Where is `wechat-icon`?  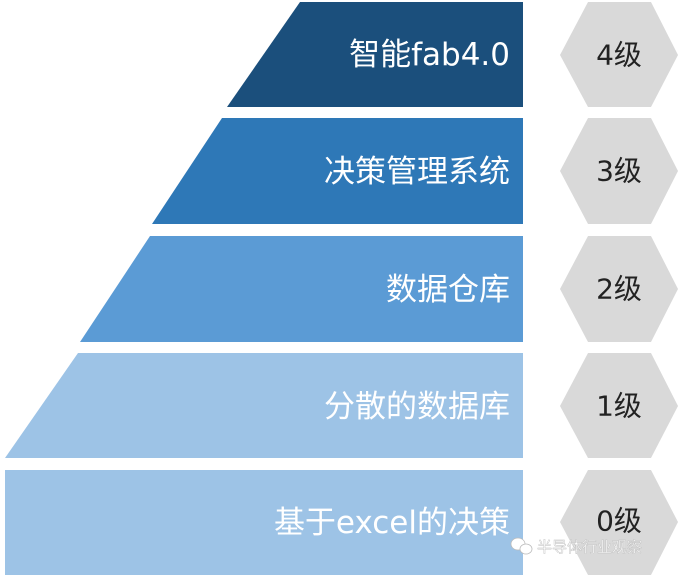 wechat-icon is located at coordinates (521, 546).